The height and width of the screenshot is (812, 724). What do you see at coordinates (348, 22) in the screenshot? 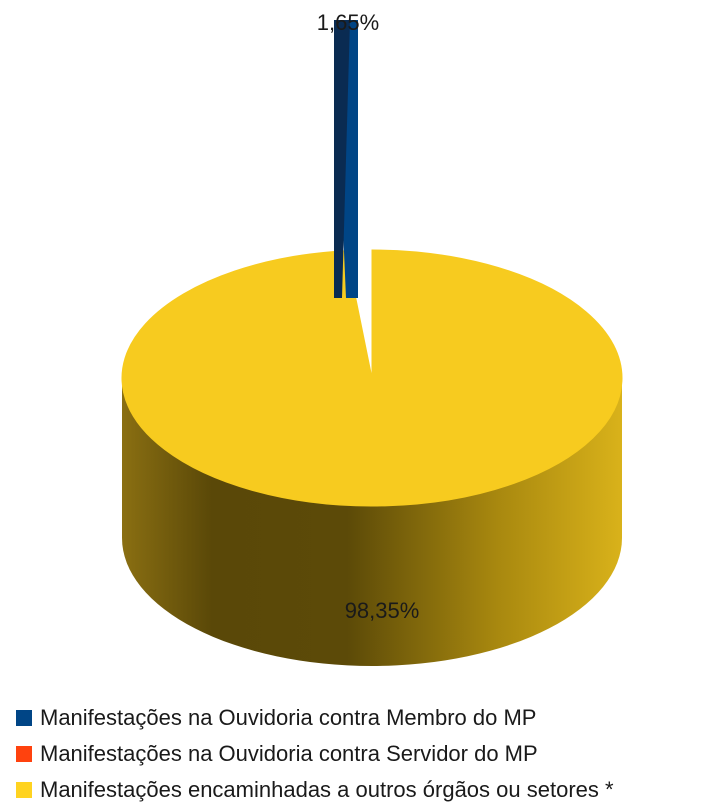
I see `data-label-1: 1,65%` at bounding box center [348, 22].